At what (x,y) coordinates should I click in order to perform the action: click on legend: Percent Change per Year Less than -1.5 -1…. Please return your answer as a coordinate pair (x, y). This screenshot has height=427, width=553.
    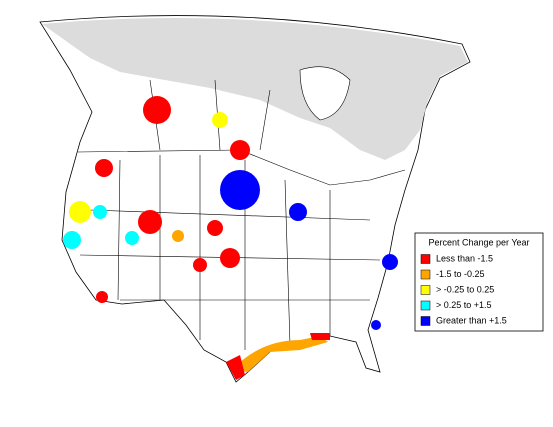
    Looking at the image, I should click on (479, 282).